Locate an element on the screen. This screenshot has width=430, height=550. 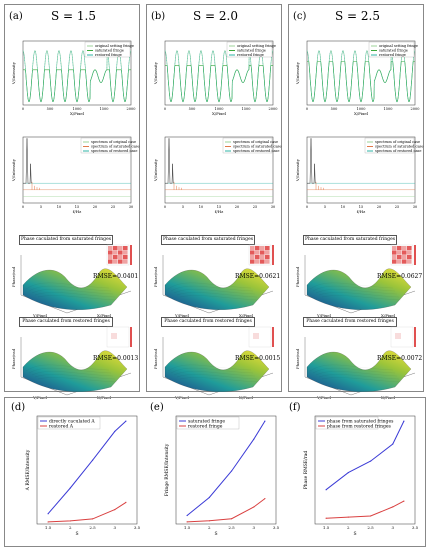
x-tick-label: 2 is located at coordinates (348, 527).